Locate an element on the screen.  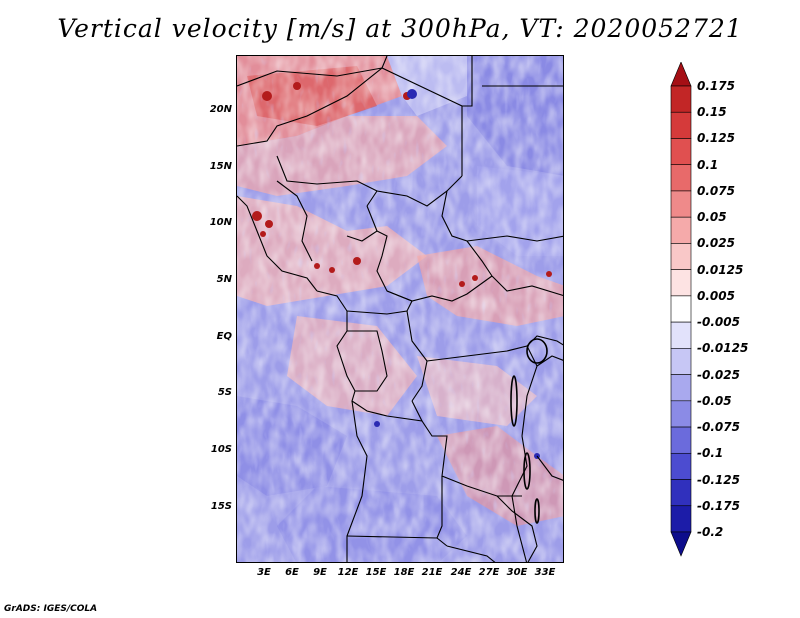
colorbar-label: 0.05 is located at coordinates (712, 217).